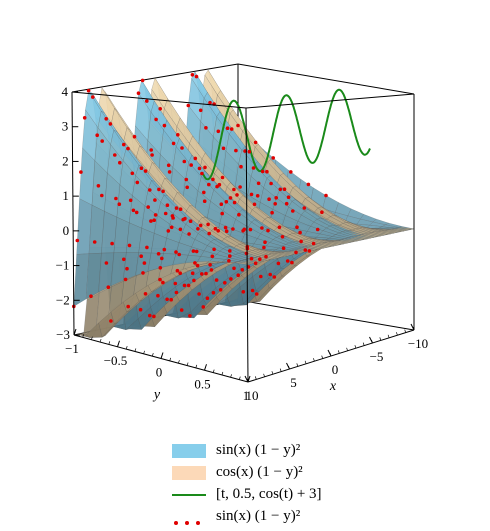 The image size is (490, 531). I want to click on z-tick-label: 2, so click(65, 160).